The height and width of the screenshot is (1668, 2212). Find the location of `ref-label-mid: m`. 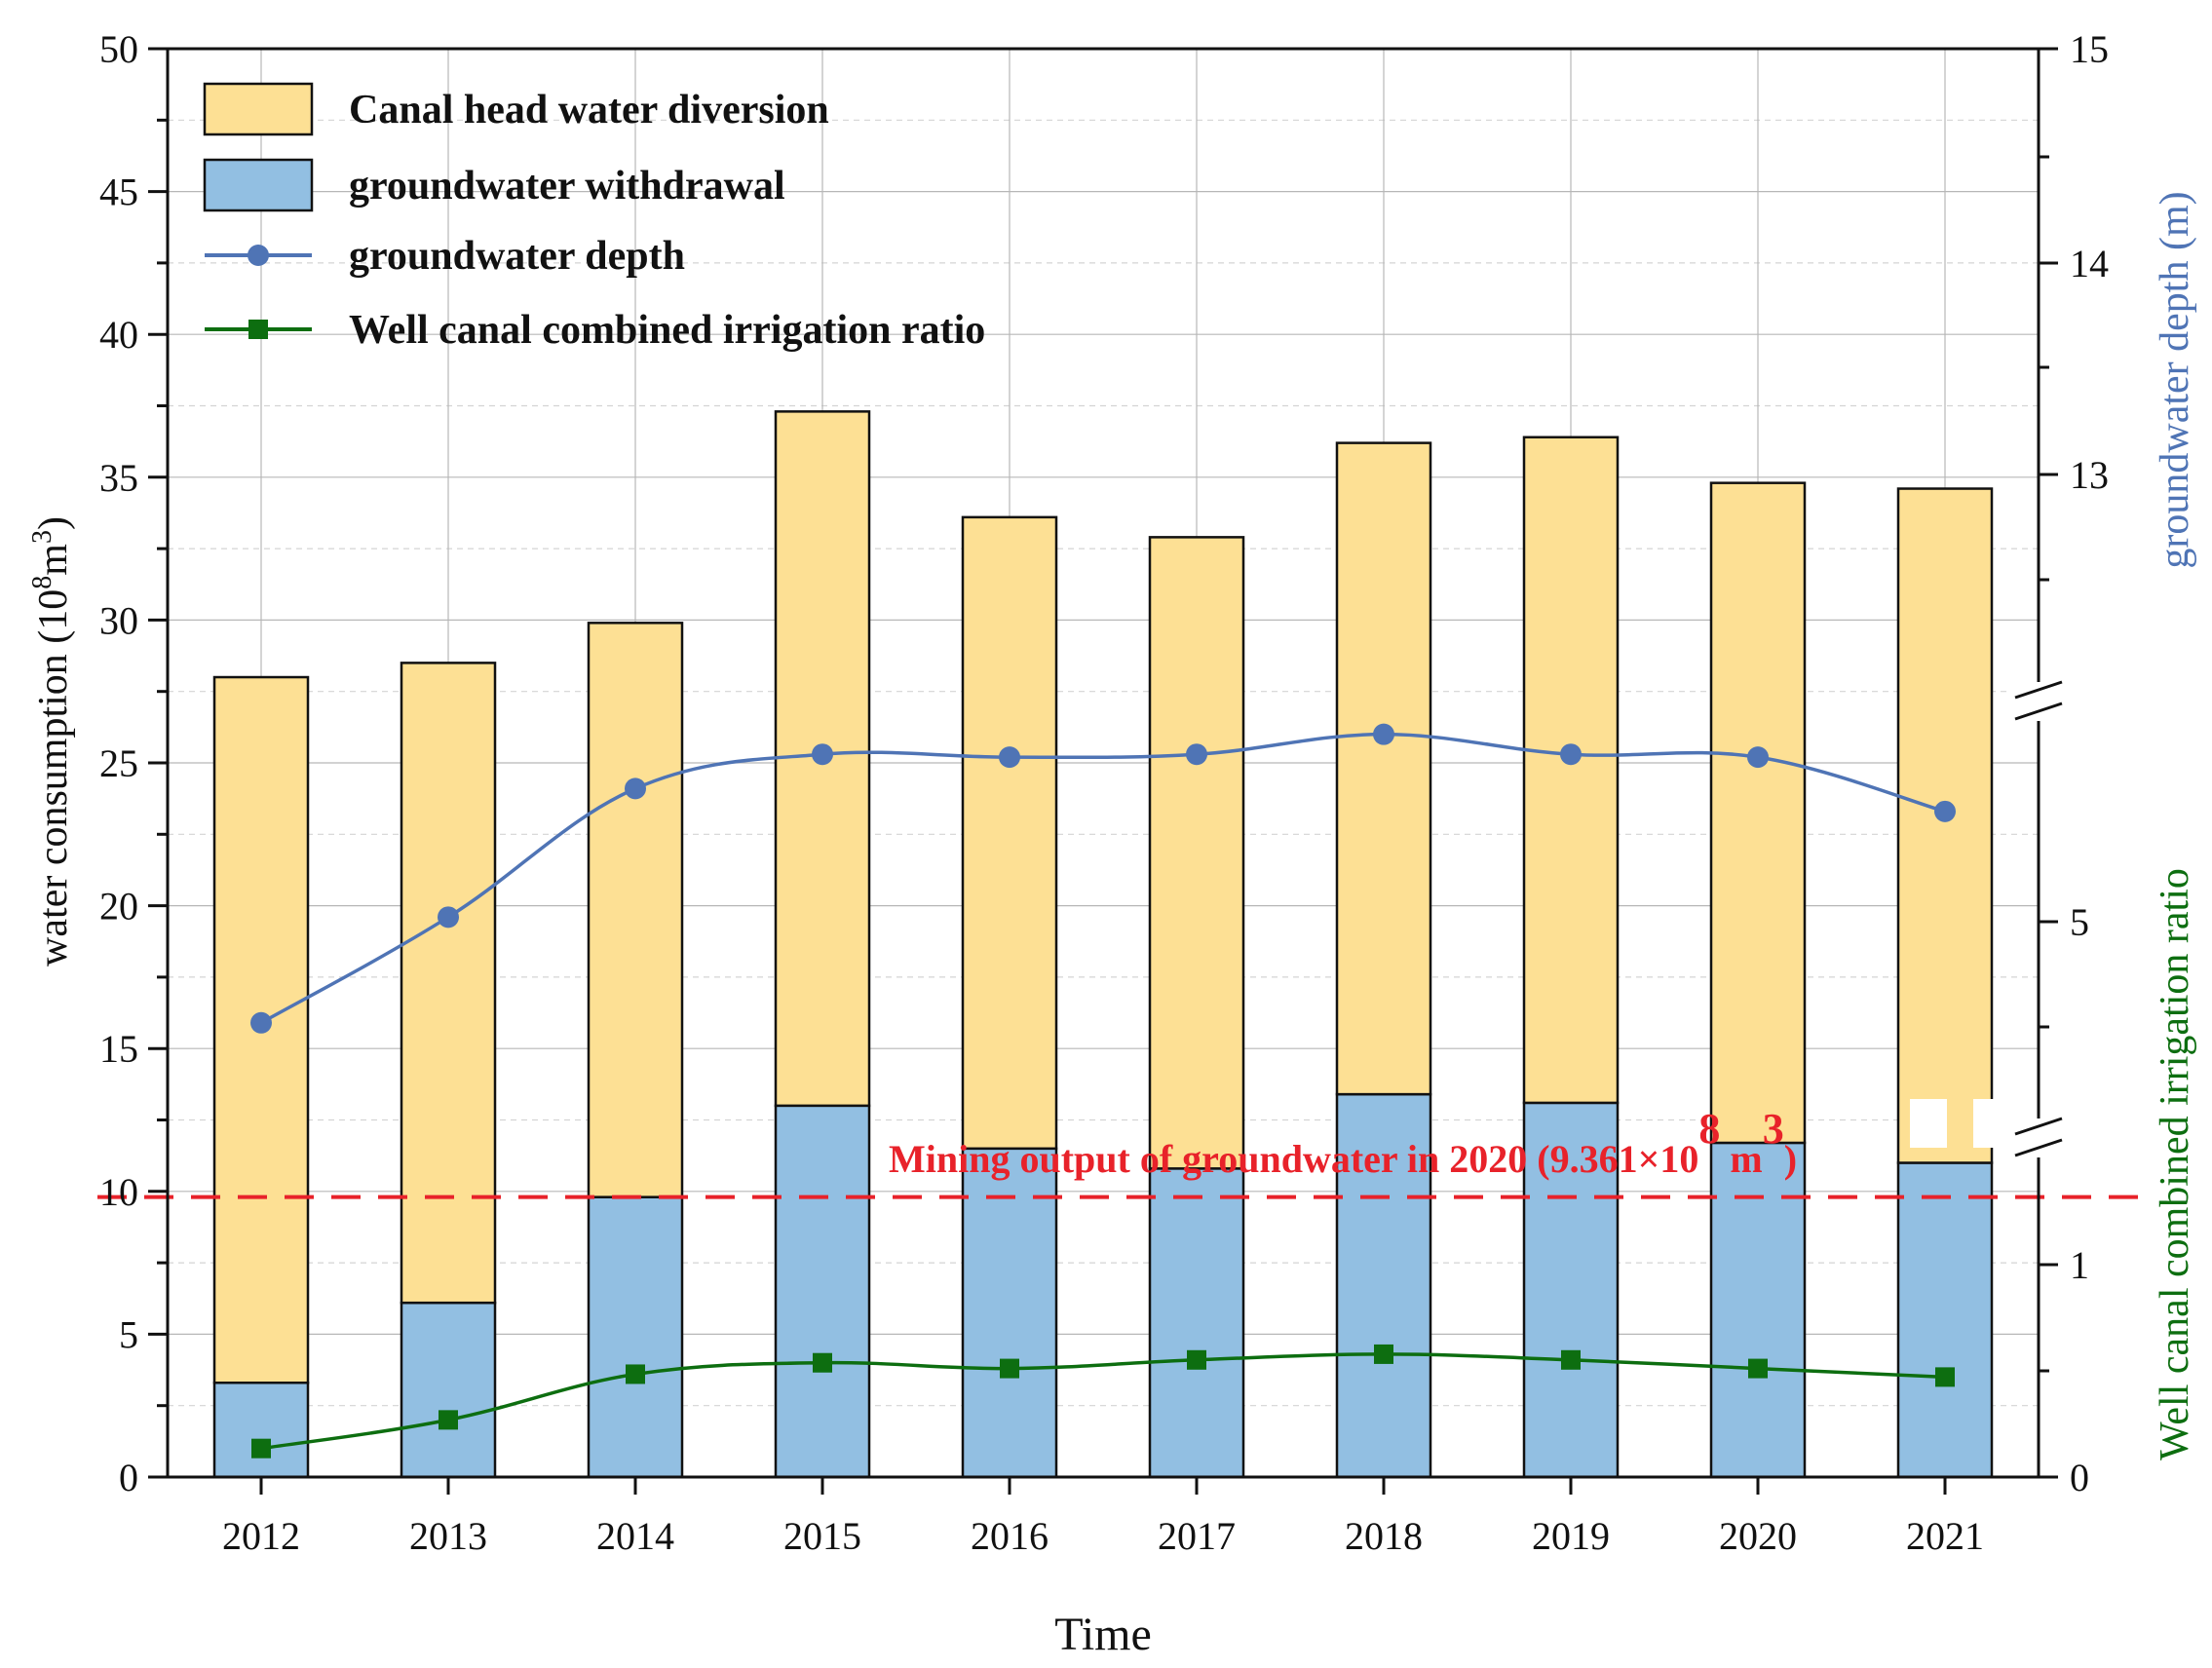

ref-label-mid: m is located at coordinates (1741, 1159).